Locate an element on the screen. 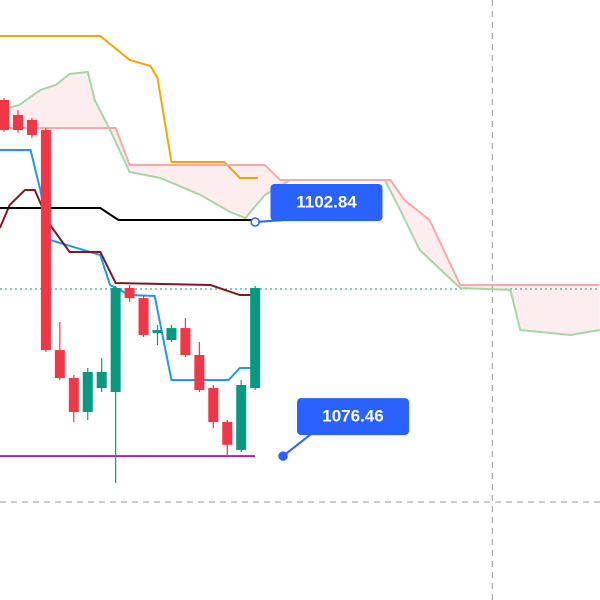 The height and width of the screenshot is (600, 600). price-label: 1102.84 is located at coordinates (316, 205).